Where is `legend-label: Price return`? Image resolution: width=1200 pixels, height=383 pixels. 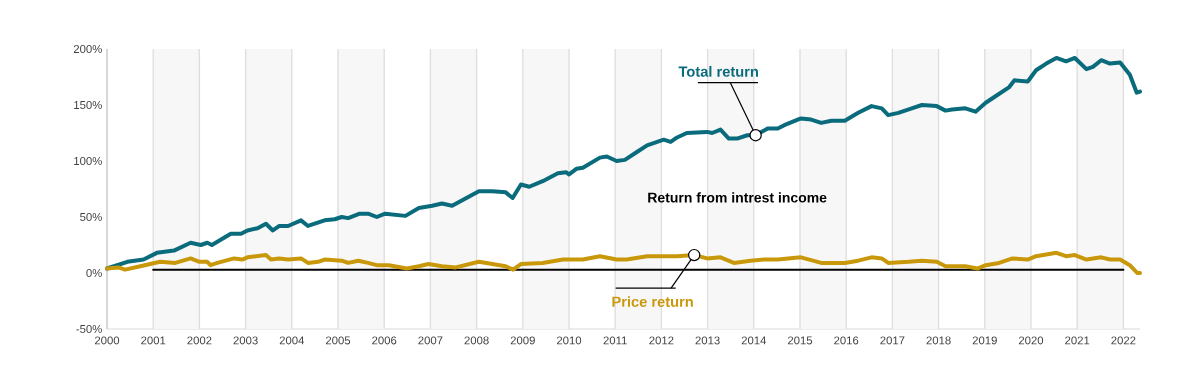 legend-label: Price return is located at coordinates (652, 301).